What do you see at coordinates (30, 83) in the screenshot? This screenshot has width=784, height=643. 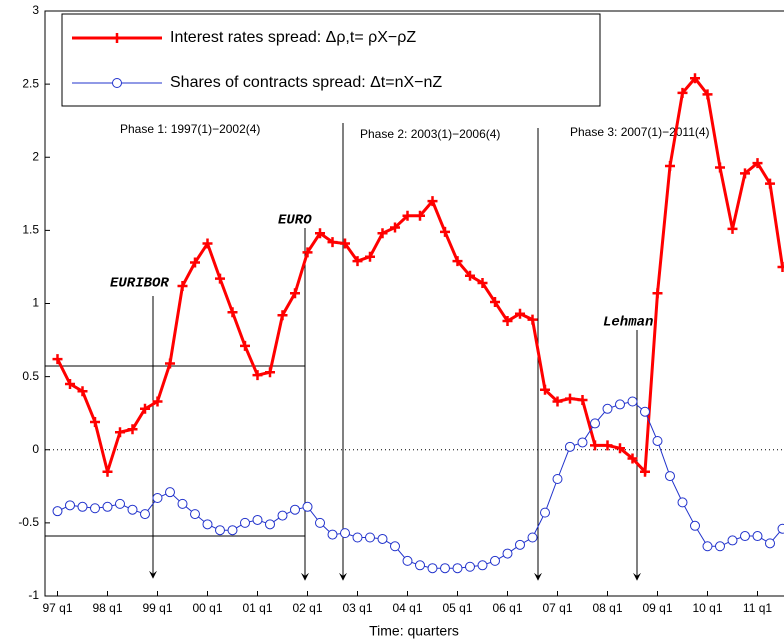 I see `y-tick-label: 2.5` at bounding box center [30, 83].